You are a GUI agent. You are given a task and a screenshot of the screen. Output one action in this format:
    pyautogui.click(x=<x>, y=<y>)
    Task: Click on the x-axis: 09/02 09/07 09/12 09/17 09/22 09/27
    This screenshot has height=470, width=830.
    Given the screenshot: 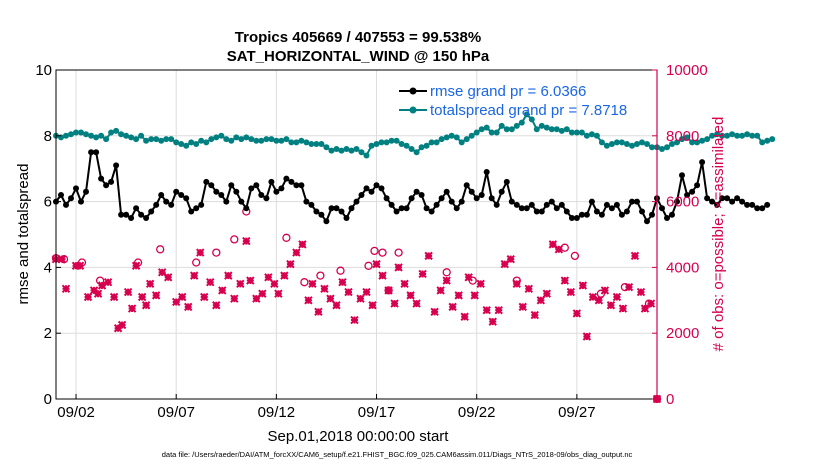 What is the action you would take?
    pyautogui.click(x=326, y=407)
    